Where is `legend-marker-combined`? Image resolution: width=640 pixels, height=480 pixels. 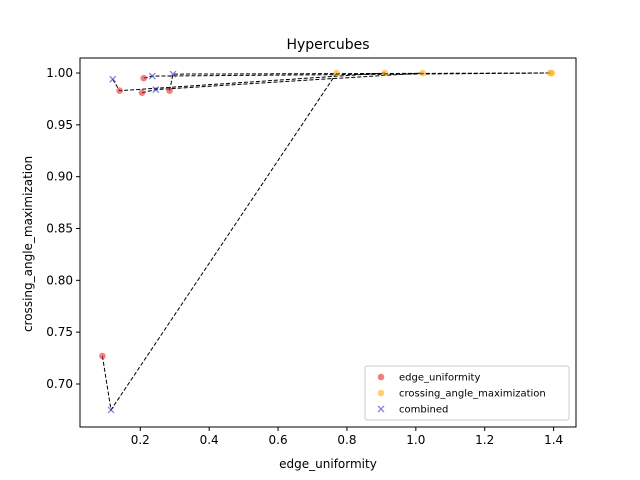 legend-marker-combined is located at coordinates (381, 409).